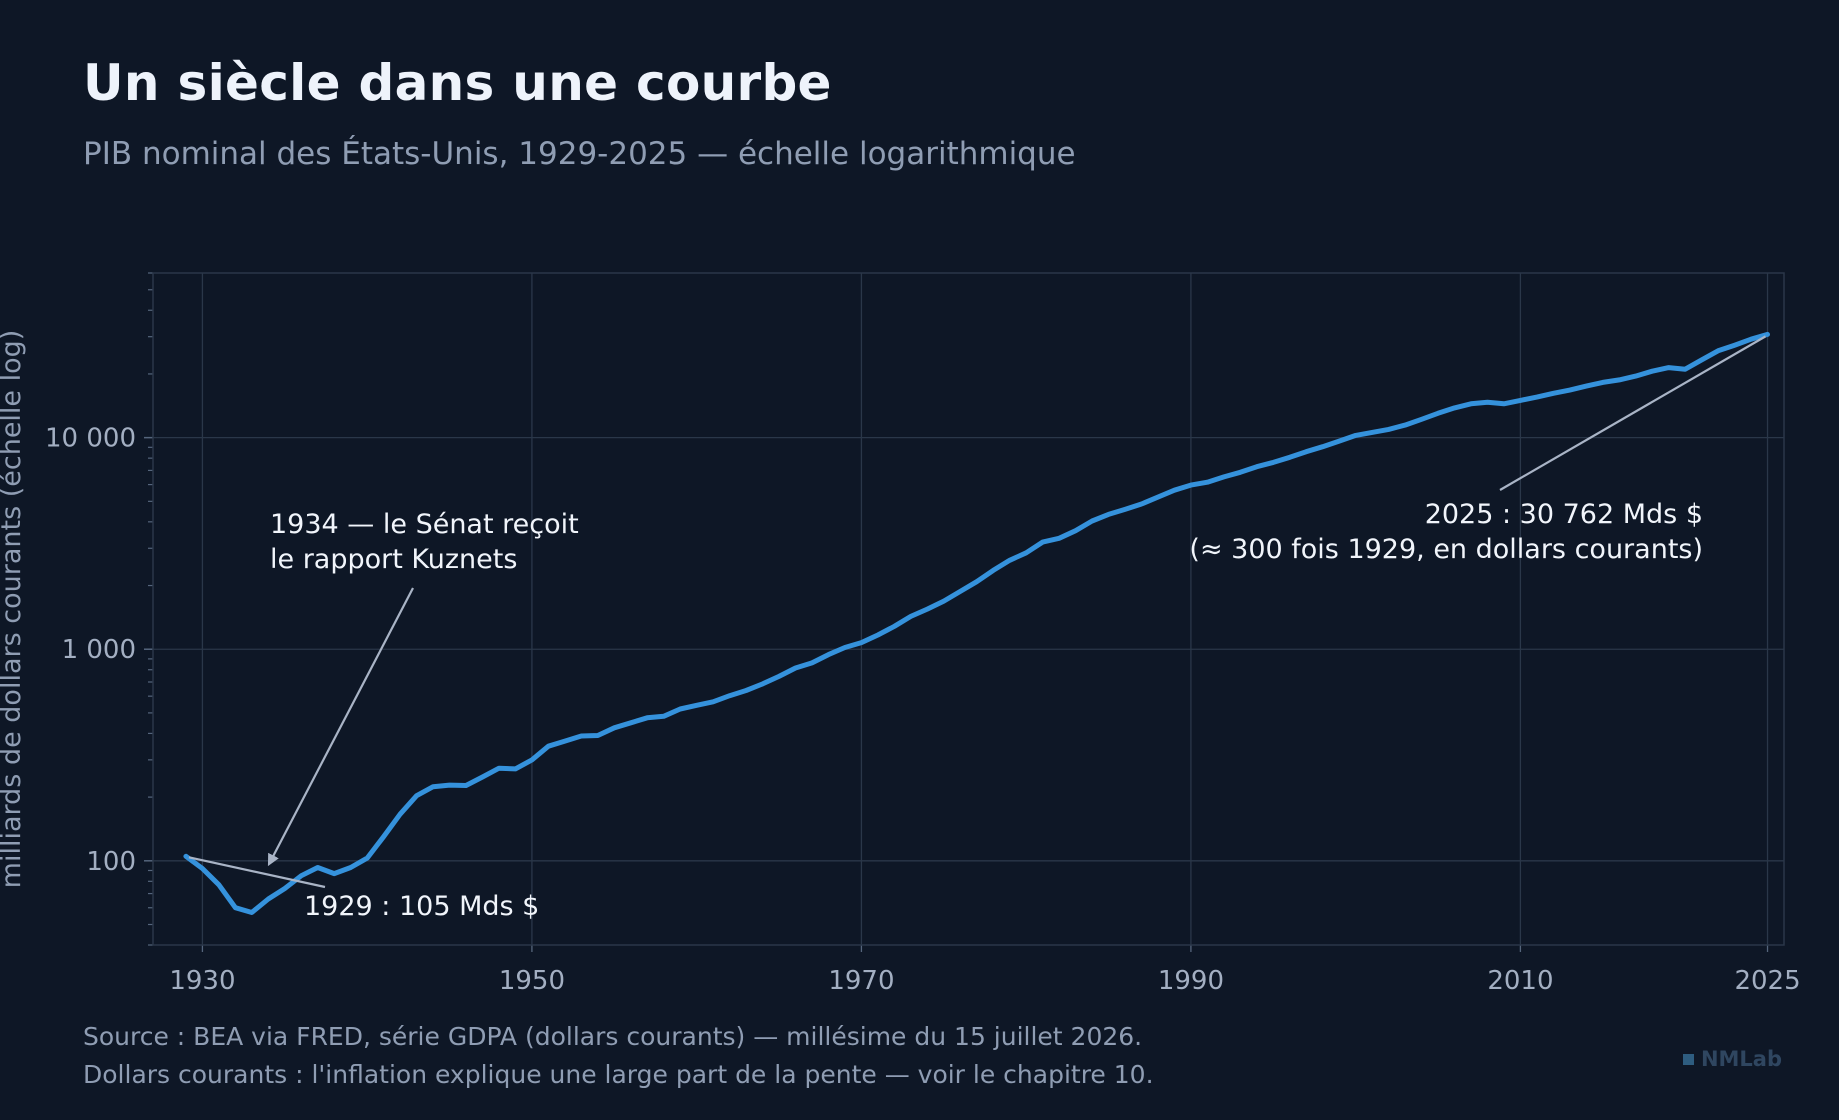 Image resolution: width=1839 pixels, height=1120 pixels. What do you see at coordinates (532, 981) in the screenshot?
I see `x-tick-label: 1950` at bounding box center [532, 981].